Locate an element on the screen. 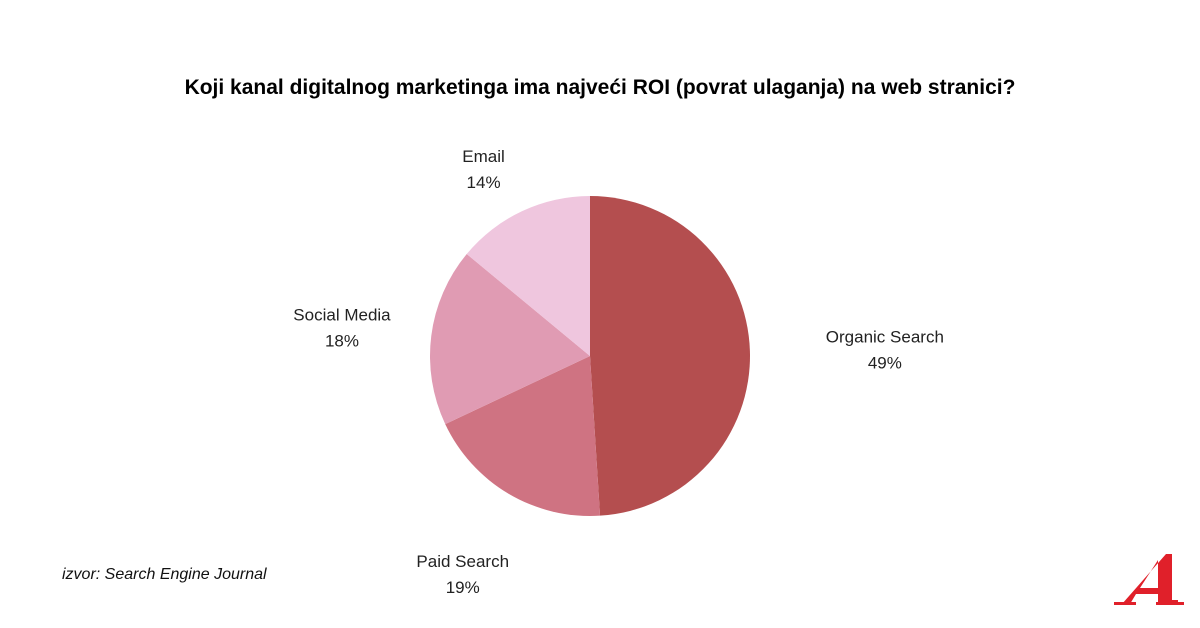  pie-slice-organic-search is located at coordinates (670, 356).